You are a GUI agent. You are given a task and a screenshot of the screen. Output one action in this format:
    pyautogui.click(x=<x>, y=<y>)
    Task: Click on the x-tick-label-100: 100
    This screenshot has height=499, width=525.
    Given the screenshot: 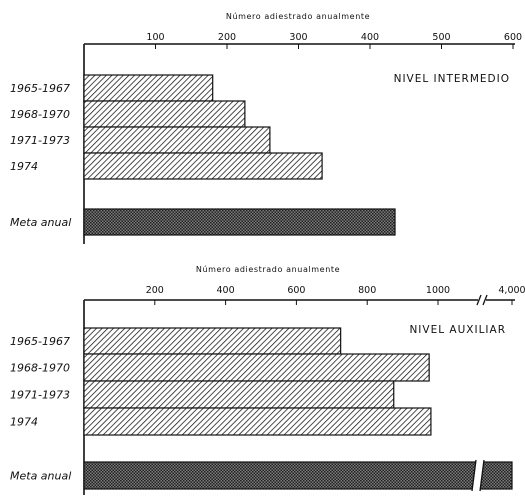 What is the action you would take?
    pyautogui.click(x=155, y=37)
    